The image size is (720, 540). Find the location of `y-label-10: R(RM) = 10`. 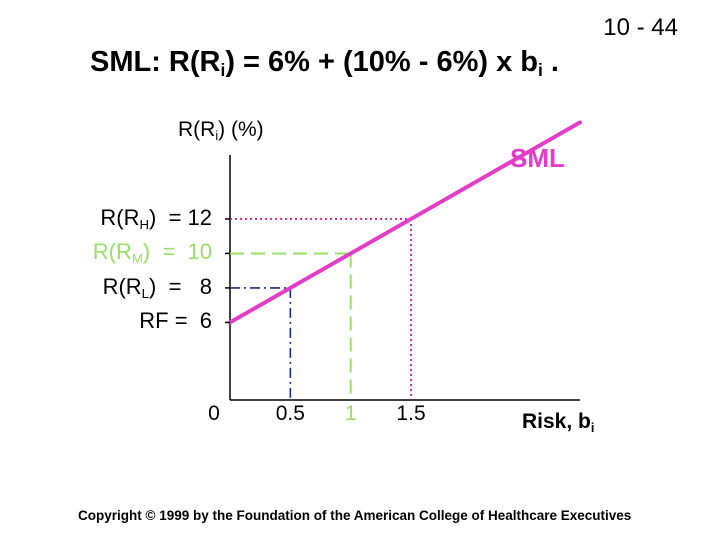

y-label-10: R(RM) = 10 is located at coordinates (152, 253).